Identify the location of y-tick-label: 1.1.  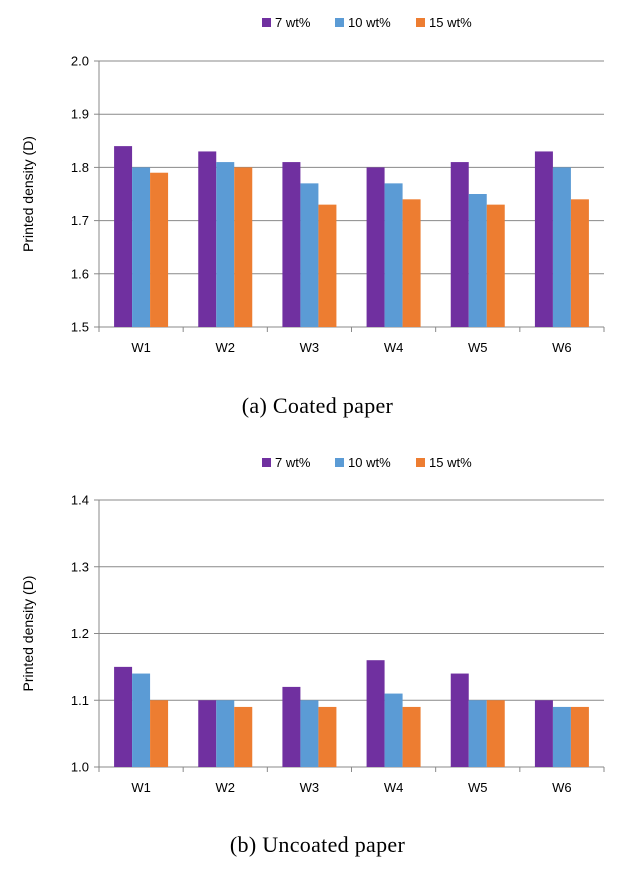
(80, 700).